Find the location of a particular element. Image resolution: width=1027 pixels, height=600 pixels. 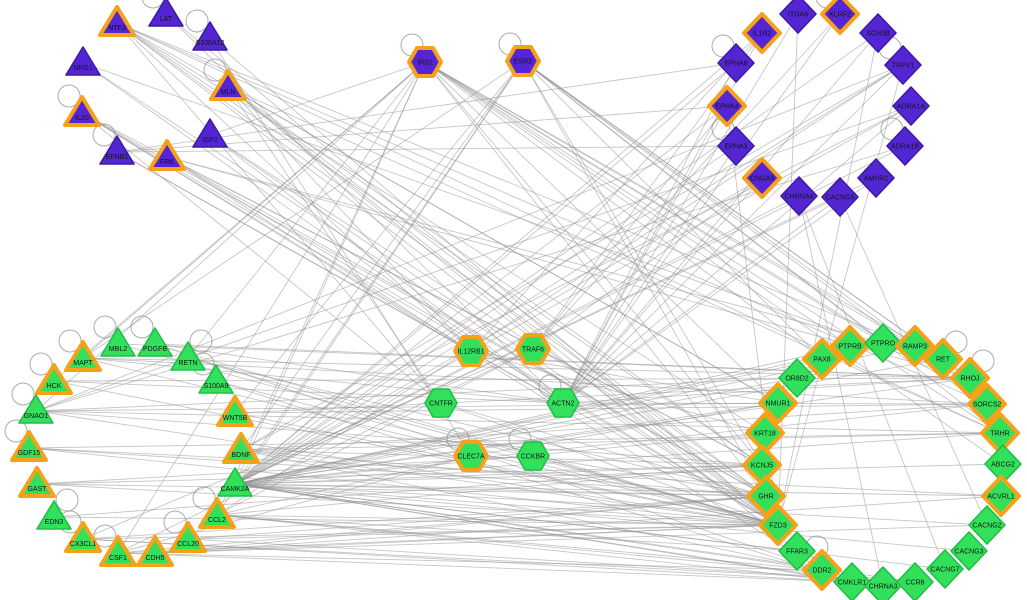

node-HCK is located at coordinates (54, 379).